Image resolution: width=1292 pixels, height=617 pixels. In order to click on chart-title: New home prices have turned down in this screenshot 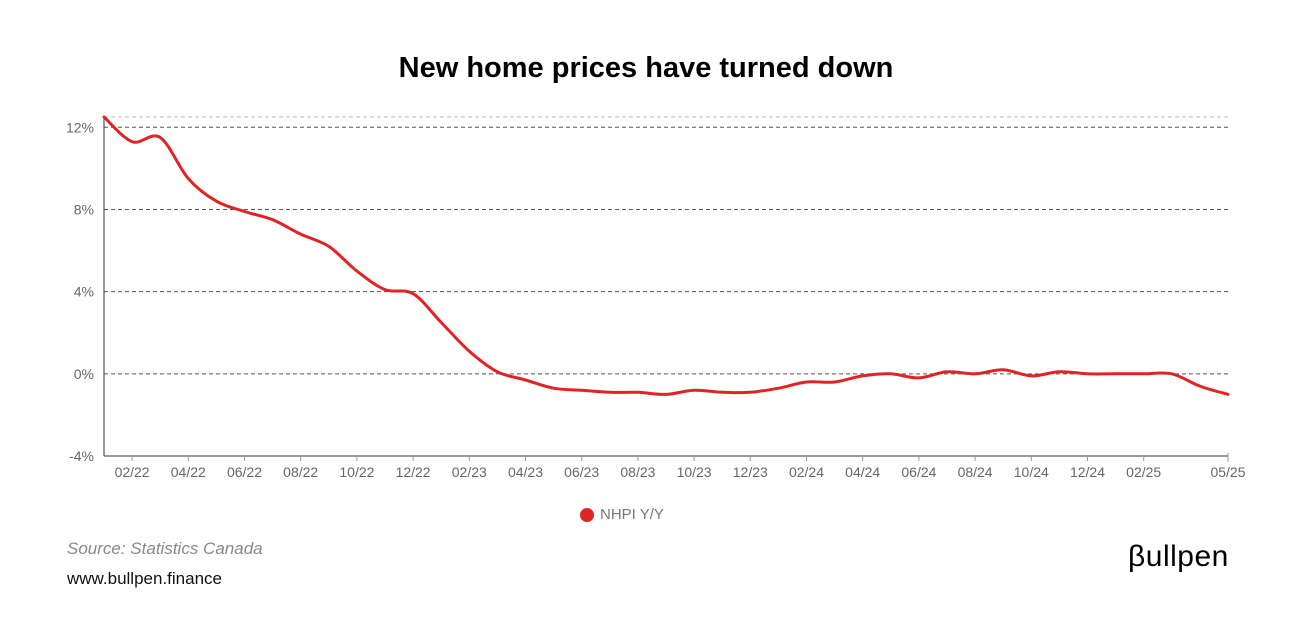, I will do `click(646, 68)`.